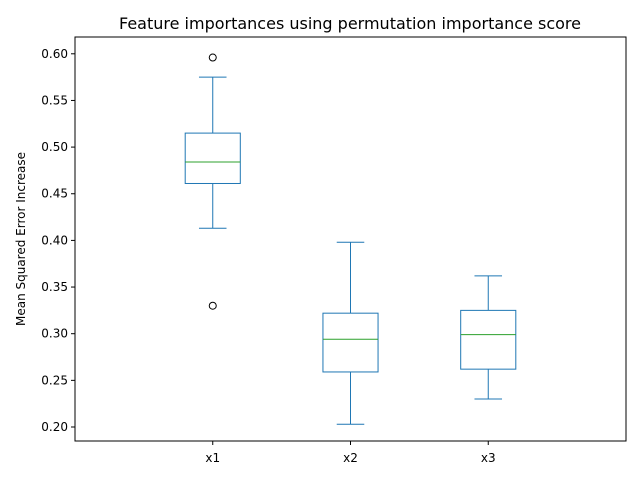 This screenshot has height=480, width=640. I want to click on box-x1, so click(212, 181).